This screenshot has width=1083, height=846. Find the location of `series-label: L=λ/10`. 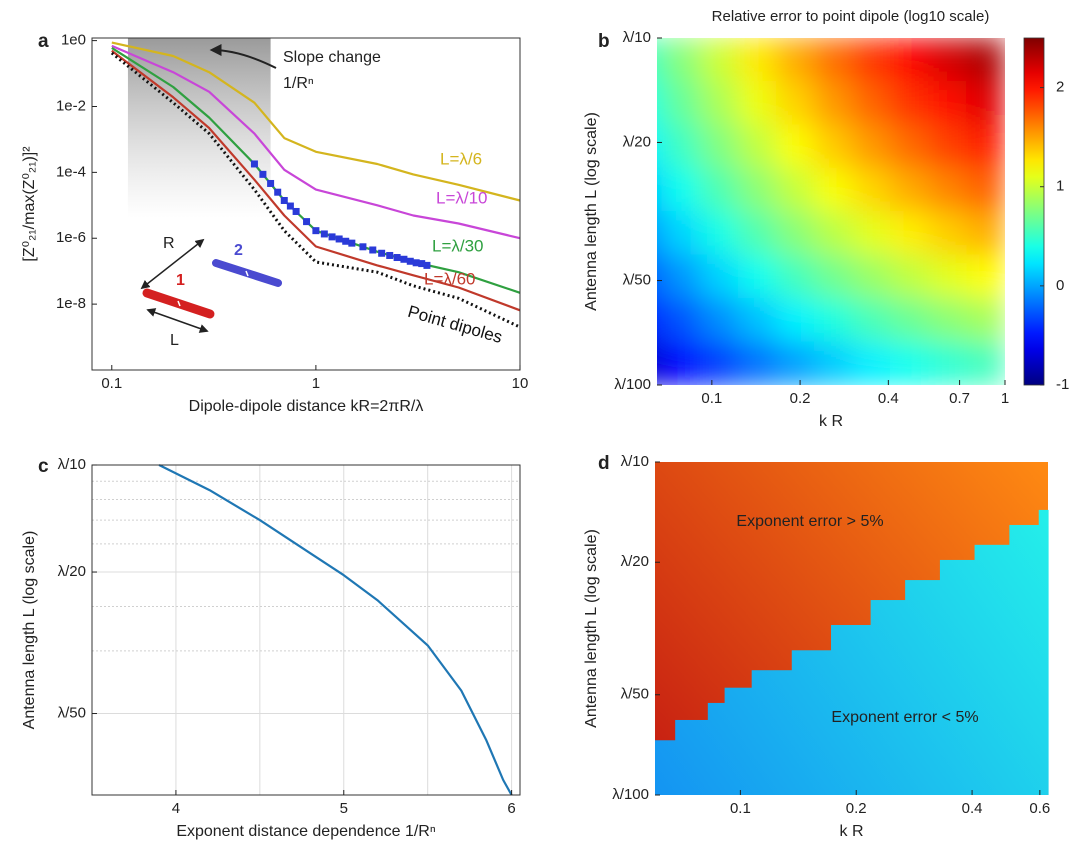

series-label: L=λ/10 is located at coordinates (462, 197).